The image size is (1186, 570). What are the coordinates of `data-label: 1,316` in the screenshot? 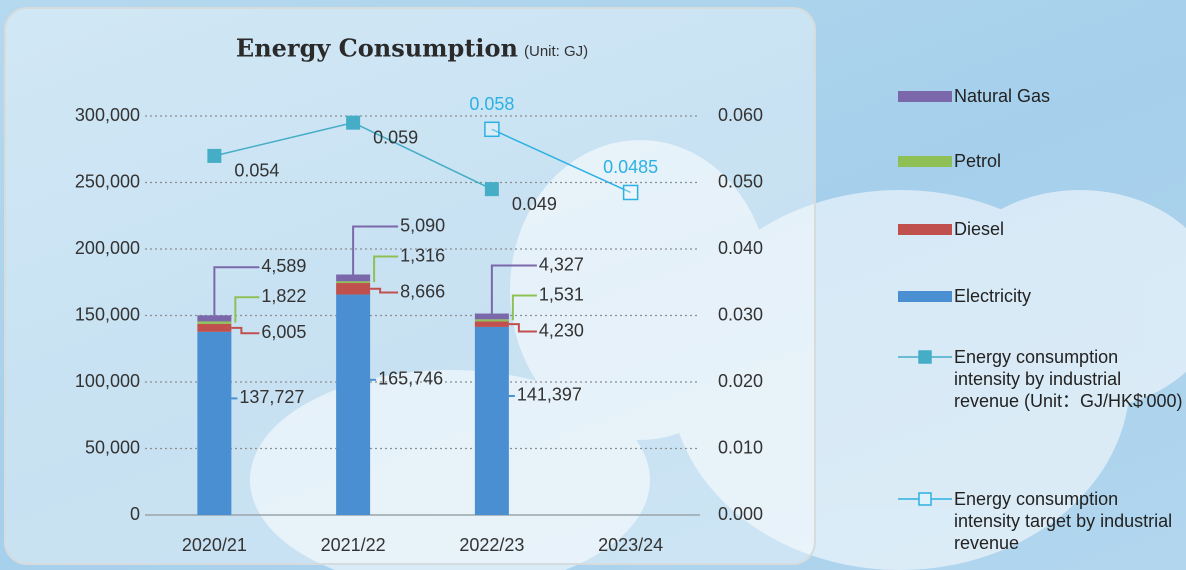 It's located at (422, 255).